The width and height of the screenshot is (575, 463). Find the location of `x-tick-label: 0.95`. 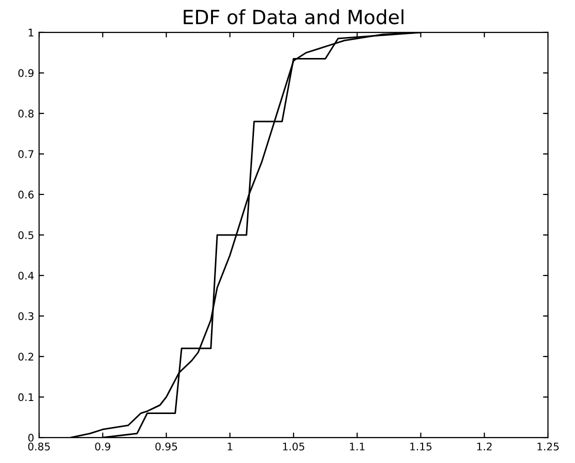

x-tick-label: 0.95 is located at coordinates (166, 446).